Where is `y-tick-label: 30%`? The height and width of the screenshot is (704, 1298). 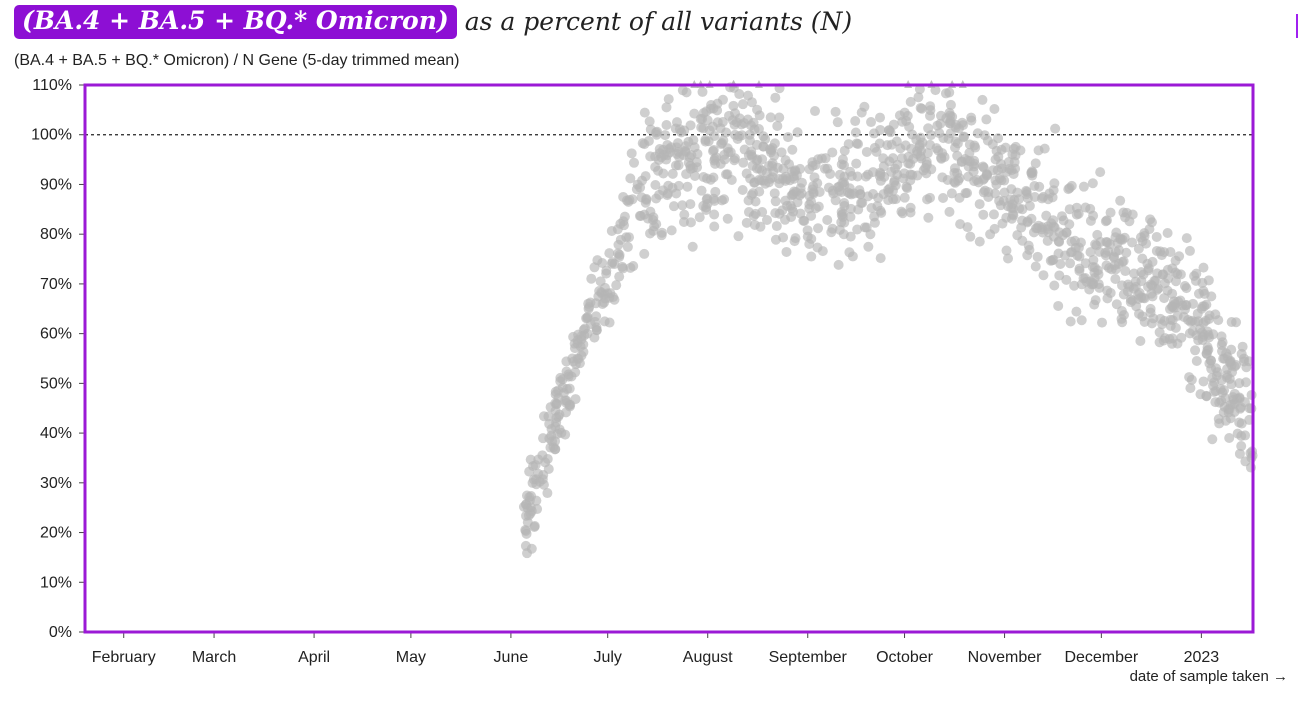
y-tick-label: 30% is located at coordinates (56, 483).